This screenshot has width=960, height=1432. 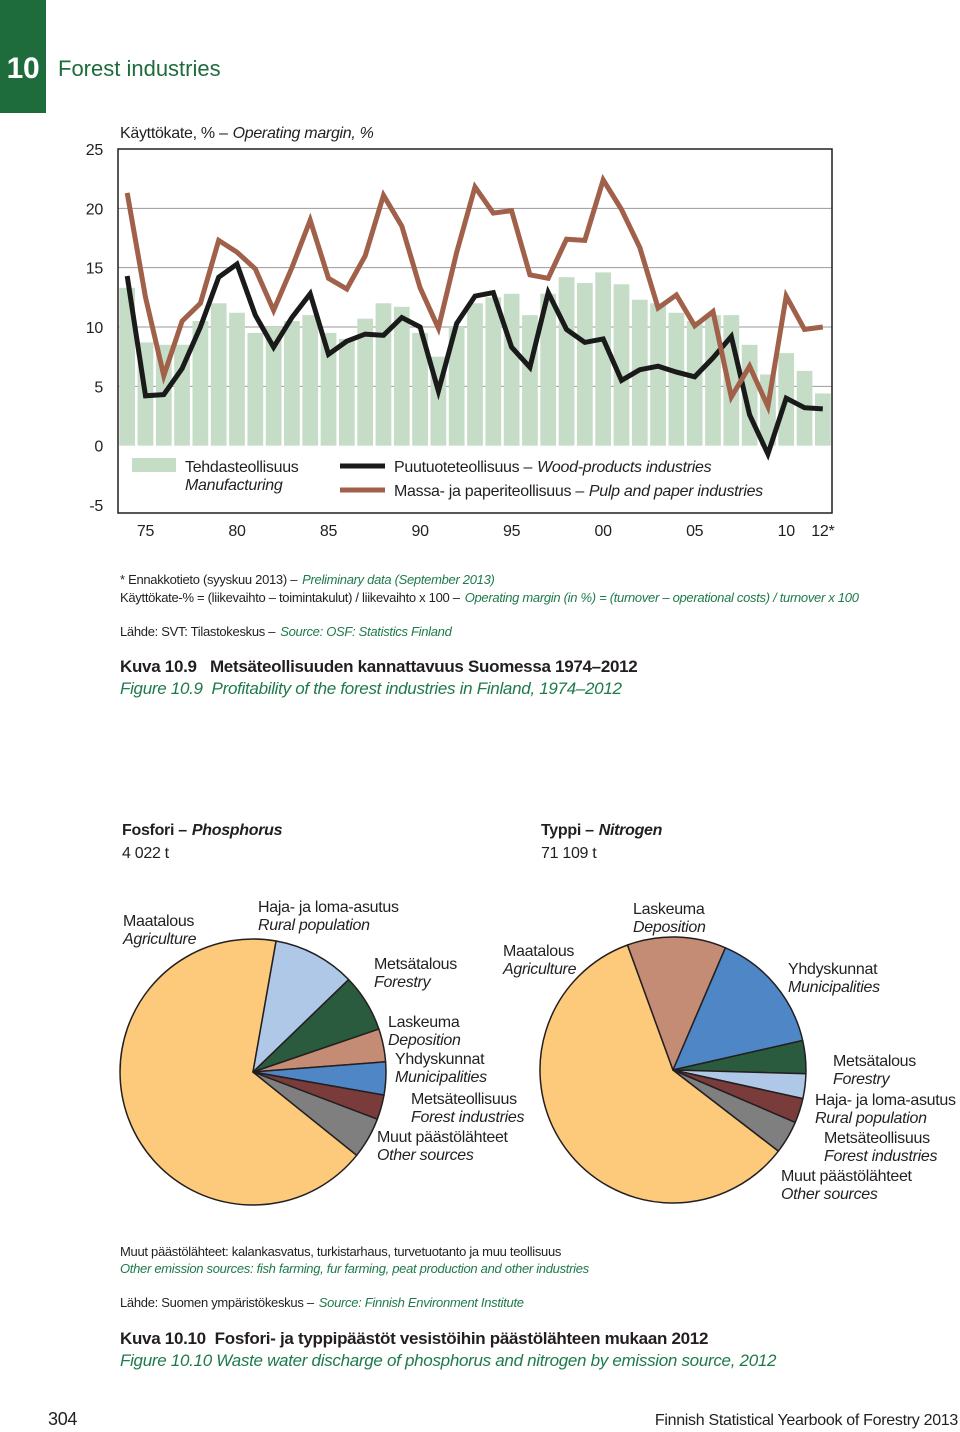 I want to click on x-tick-label: 85, so click(x=329, y=531).